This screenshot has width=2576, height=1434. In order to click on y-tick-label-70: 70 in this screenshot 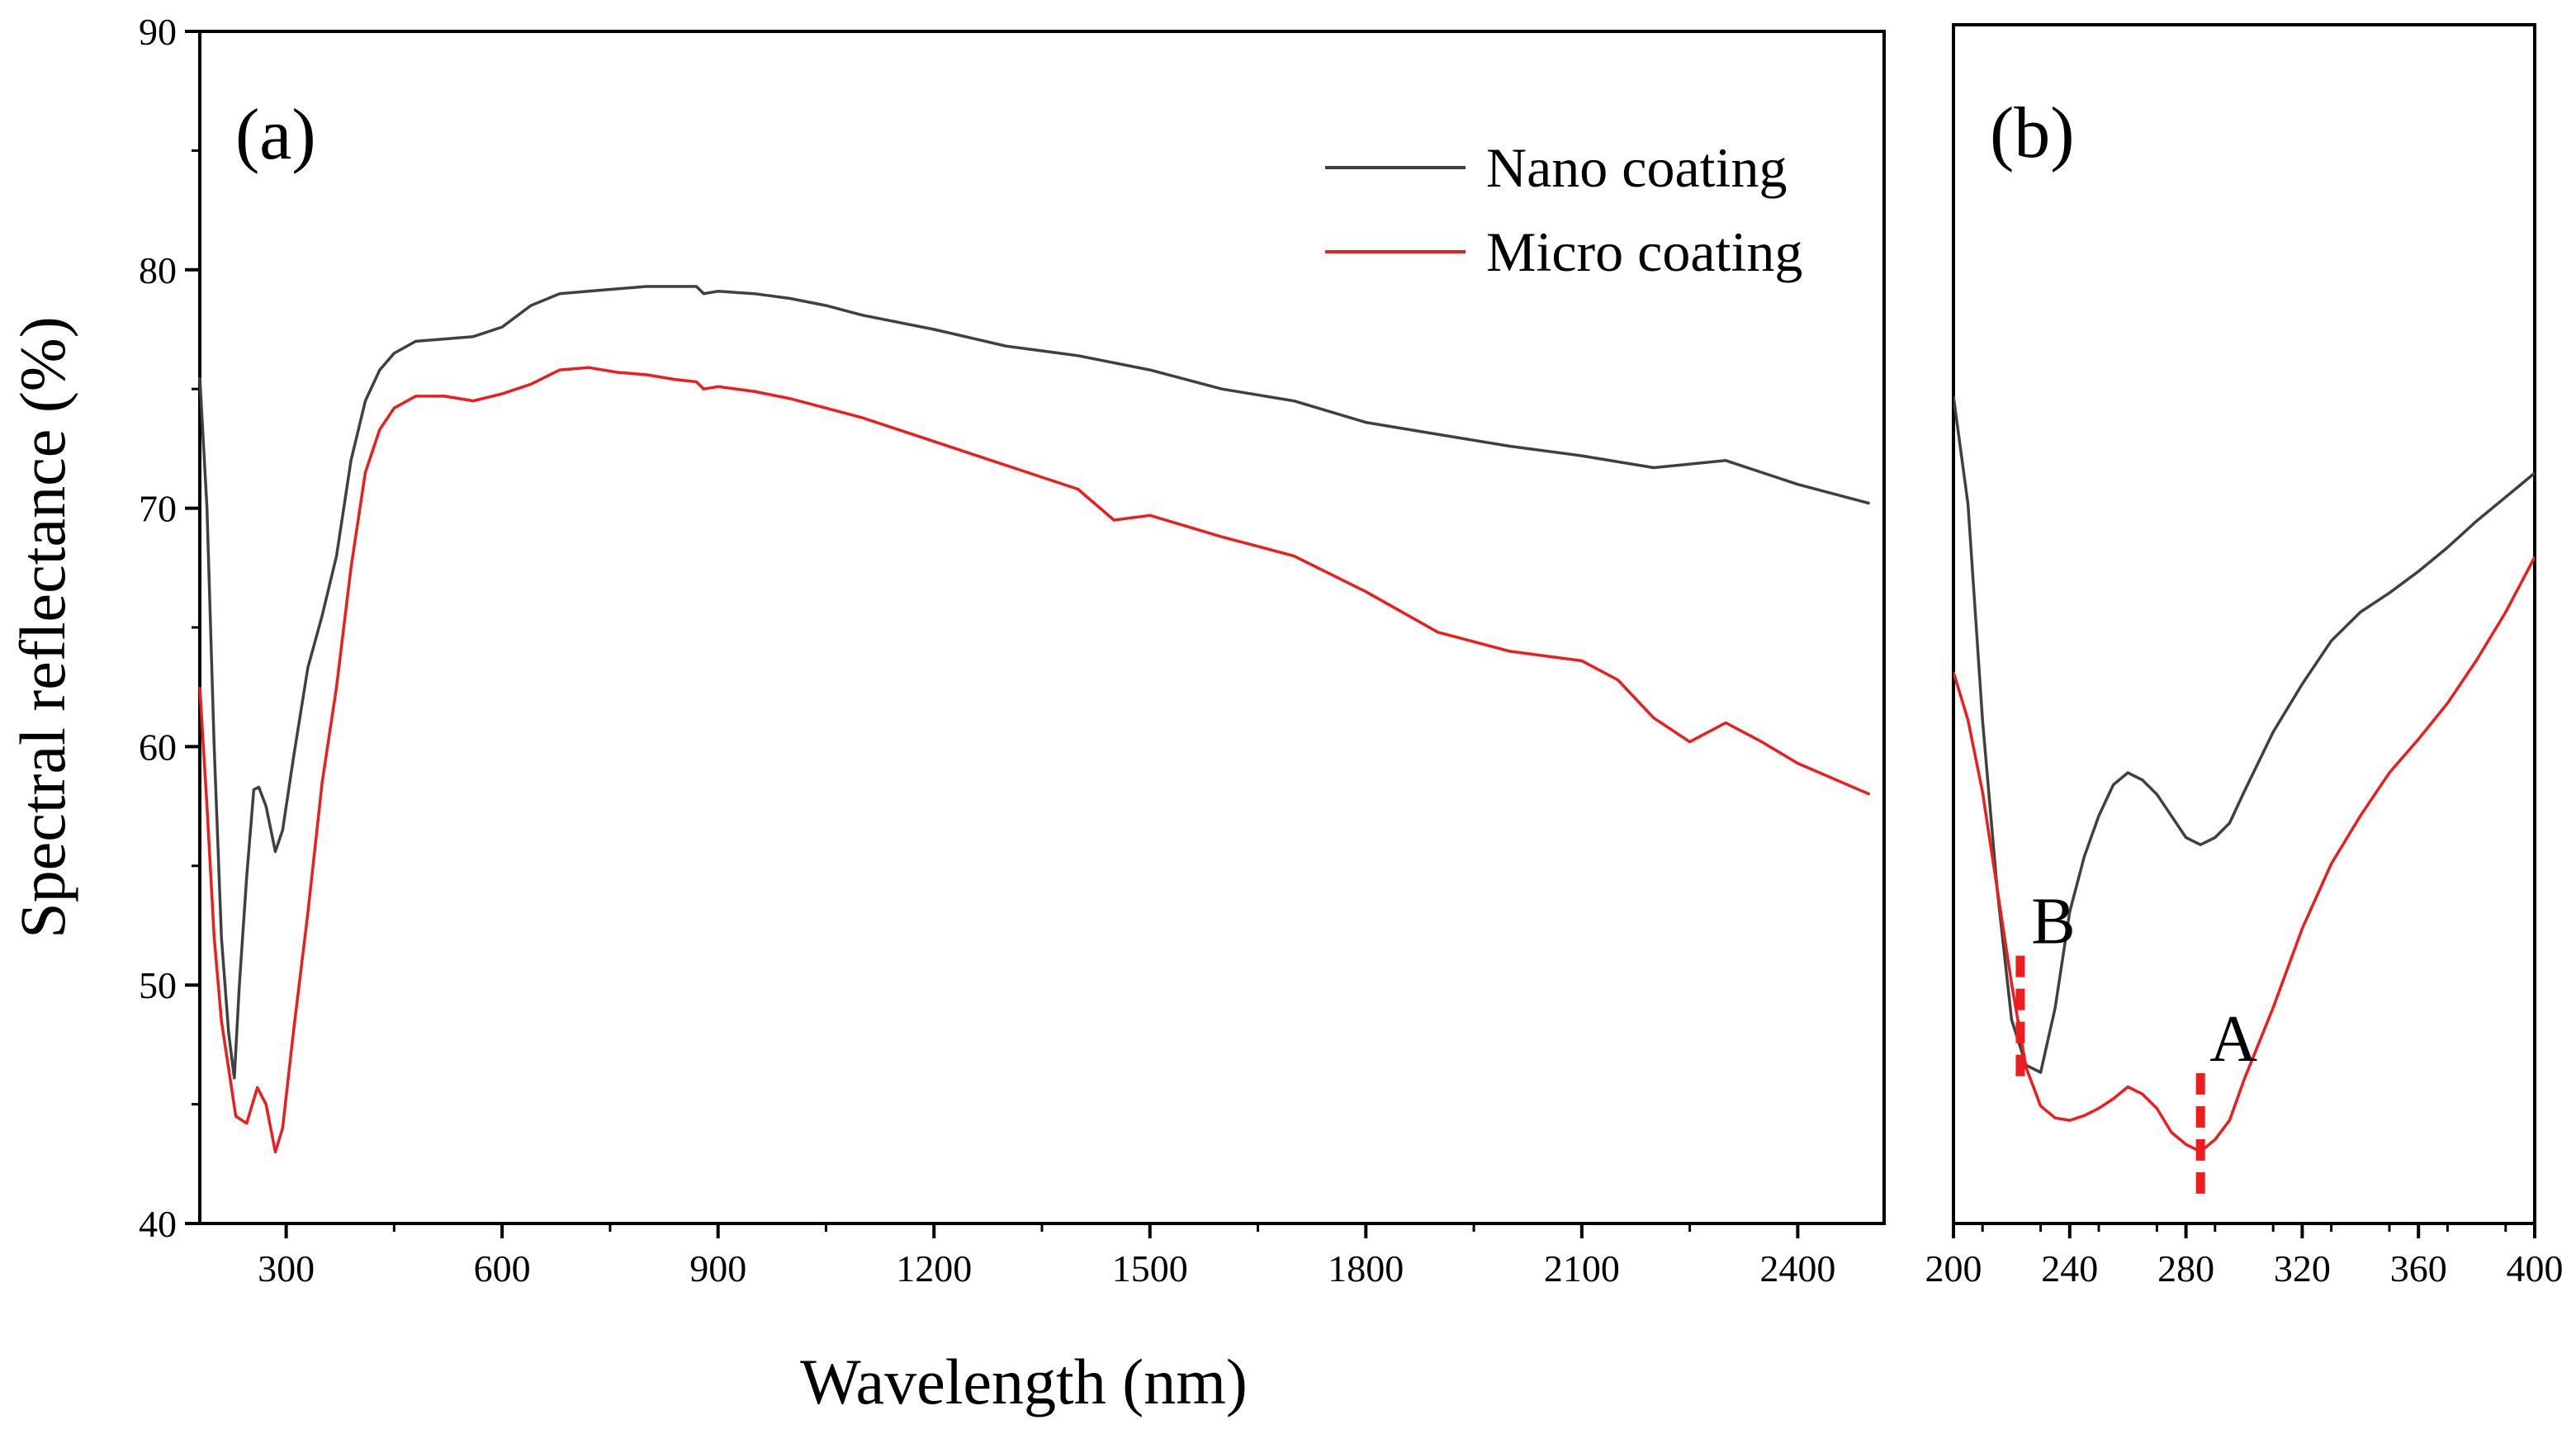, I will do `click(158, 509)`.